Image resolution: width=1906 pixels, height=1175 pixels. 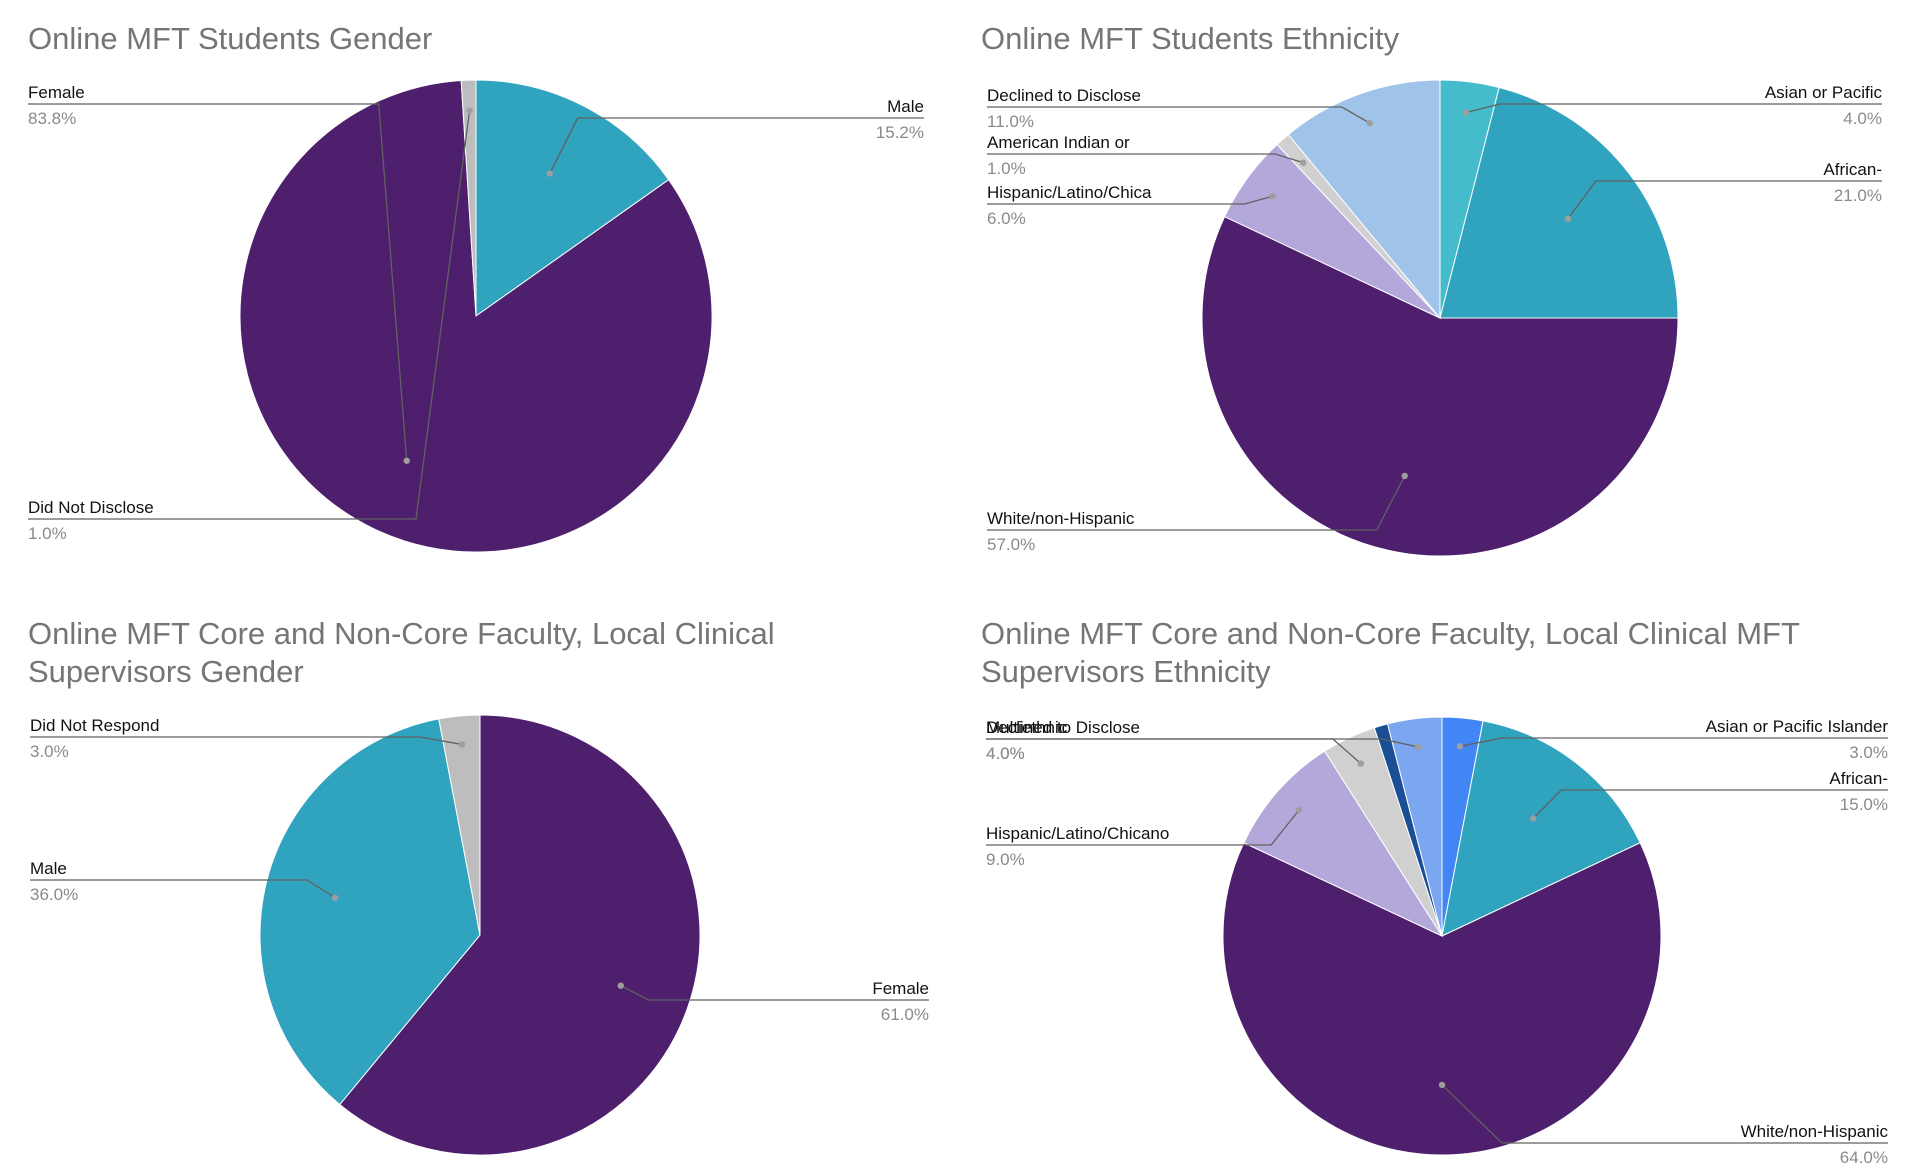 I want to click on slice-value: 57.0%, so click(x=1011, y=544).